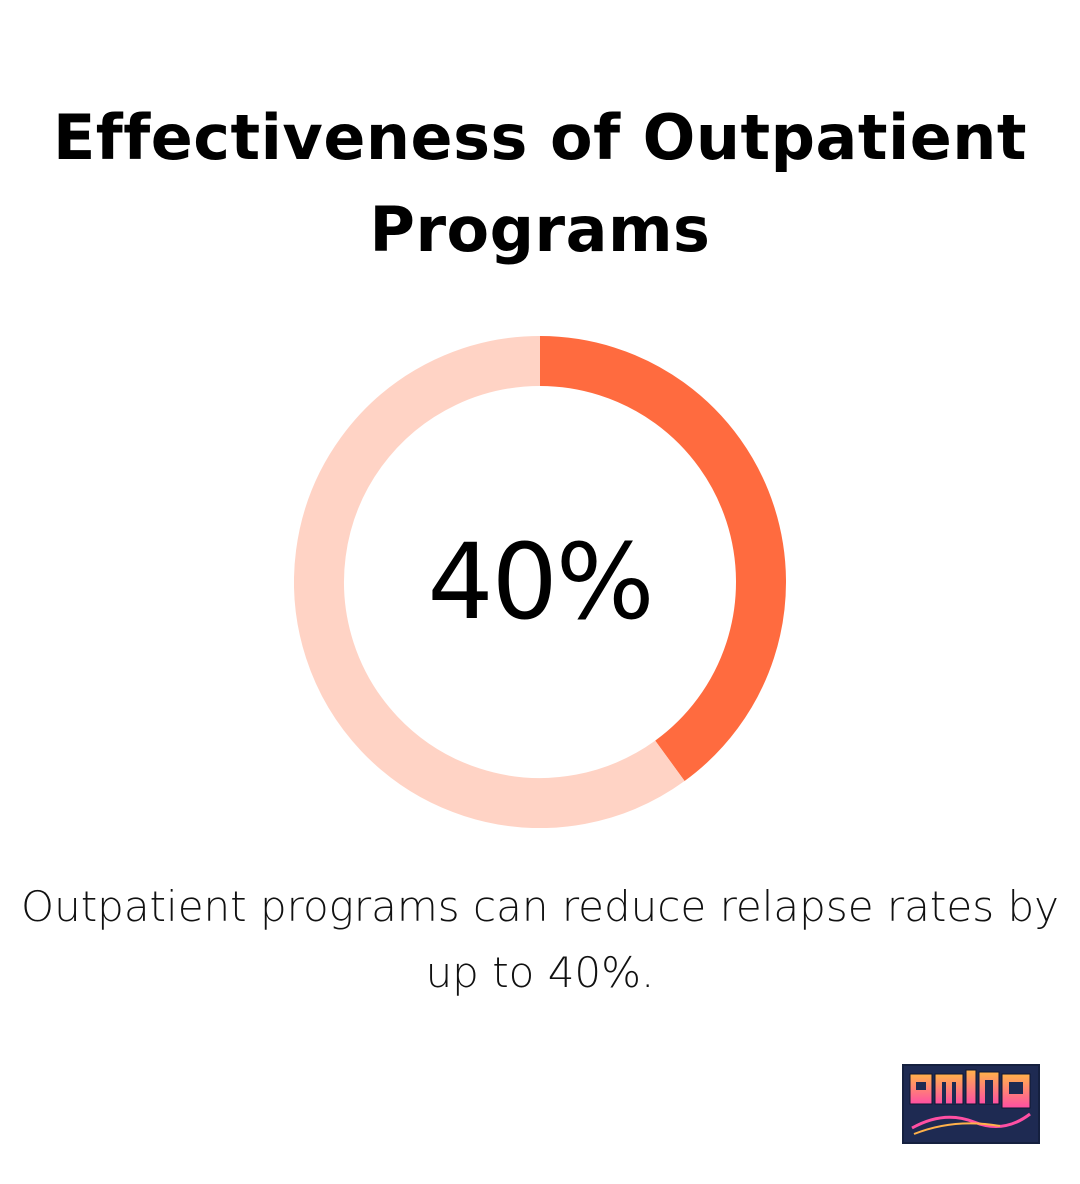  I want to click on center-percentage: 40%, so click(540, 582).